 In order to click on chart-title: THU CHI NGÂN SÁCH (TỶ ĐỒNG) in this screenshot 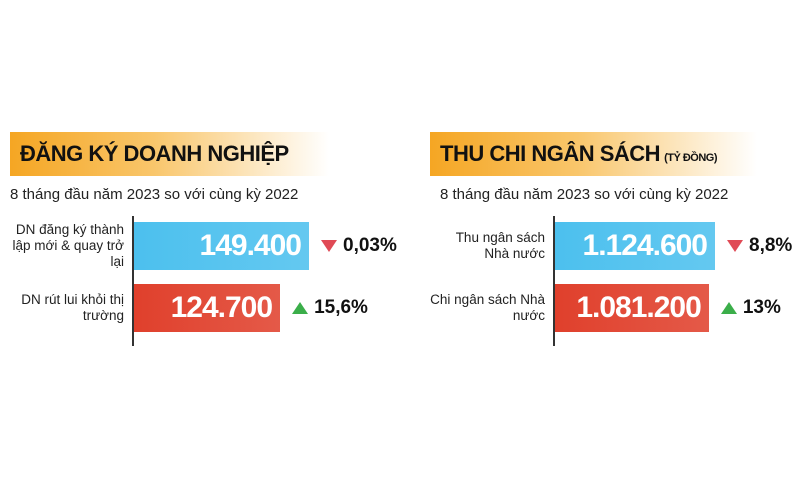, I will do `click(594, 154)`.